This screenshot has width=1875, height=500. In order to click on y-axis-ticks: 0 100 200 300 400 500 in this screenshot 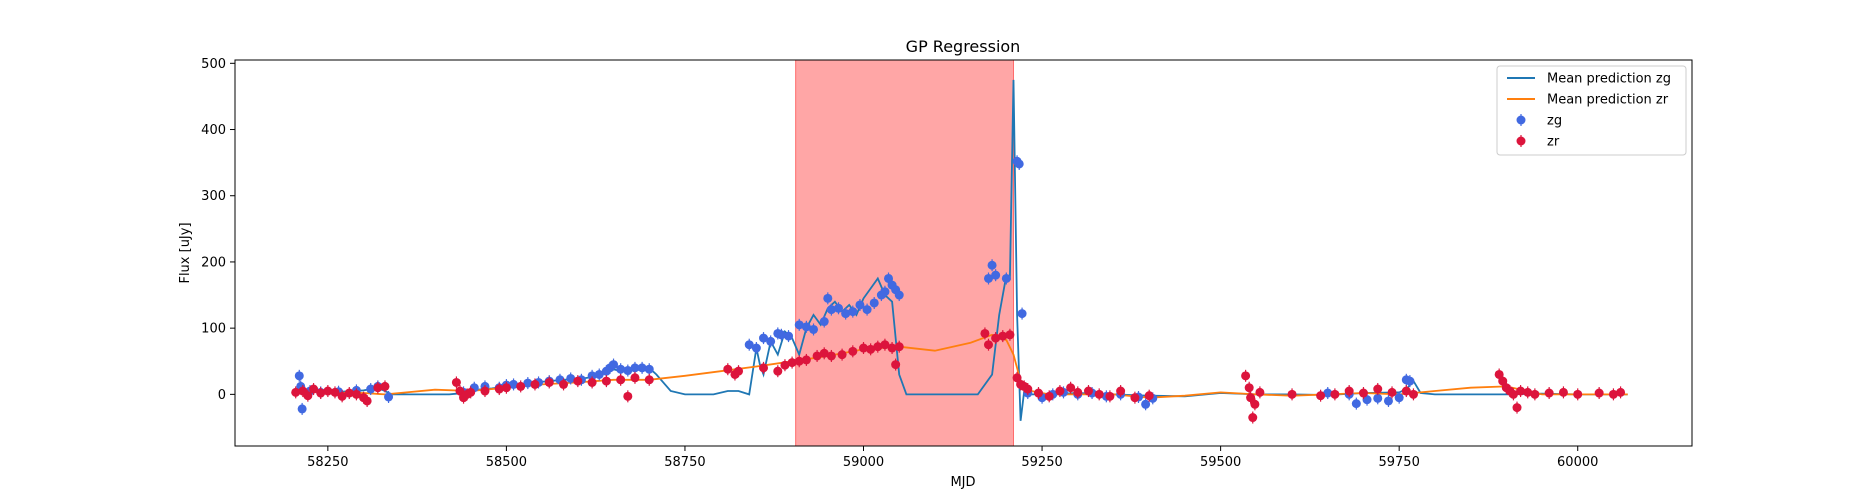, I will do `click(218, 230)`.